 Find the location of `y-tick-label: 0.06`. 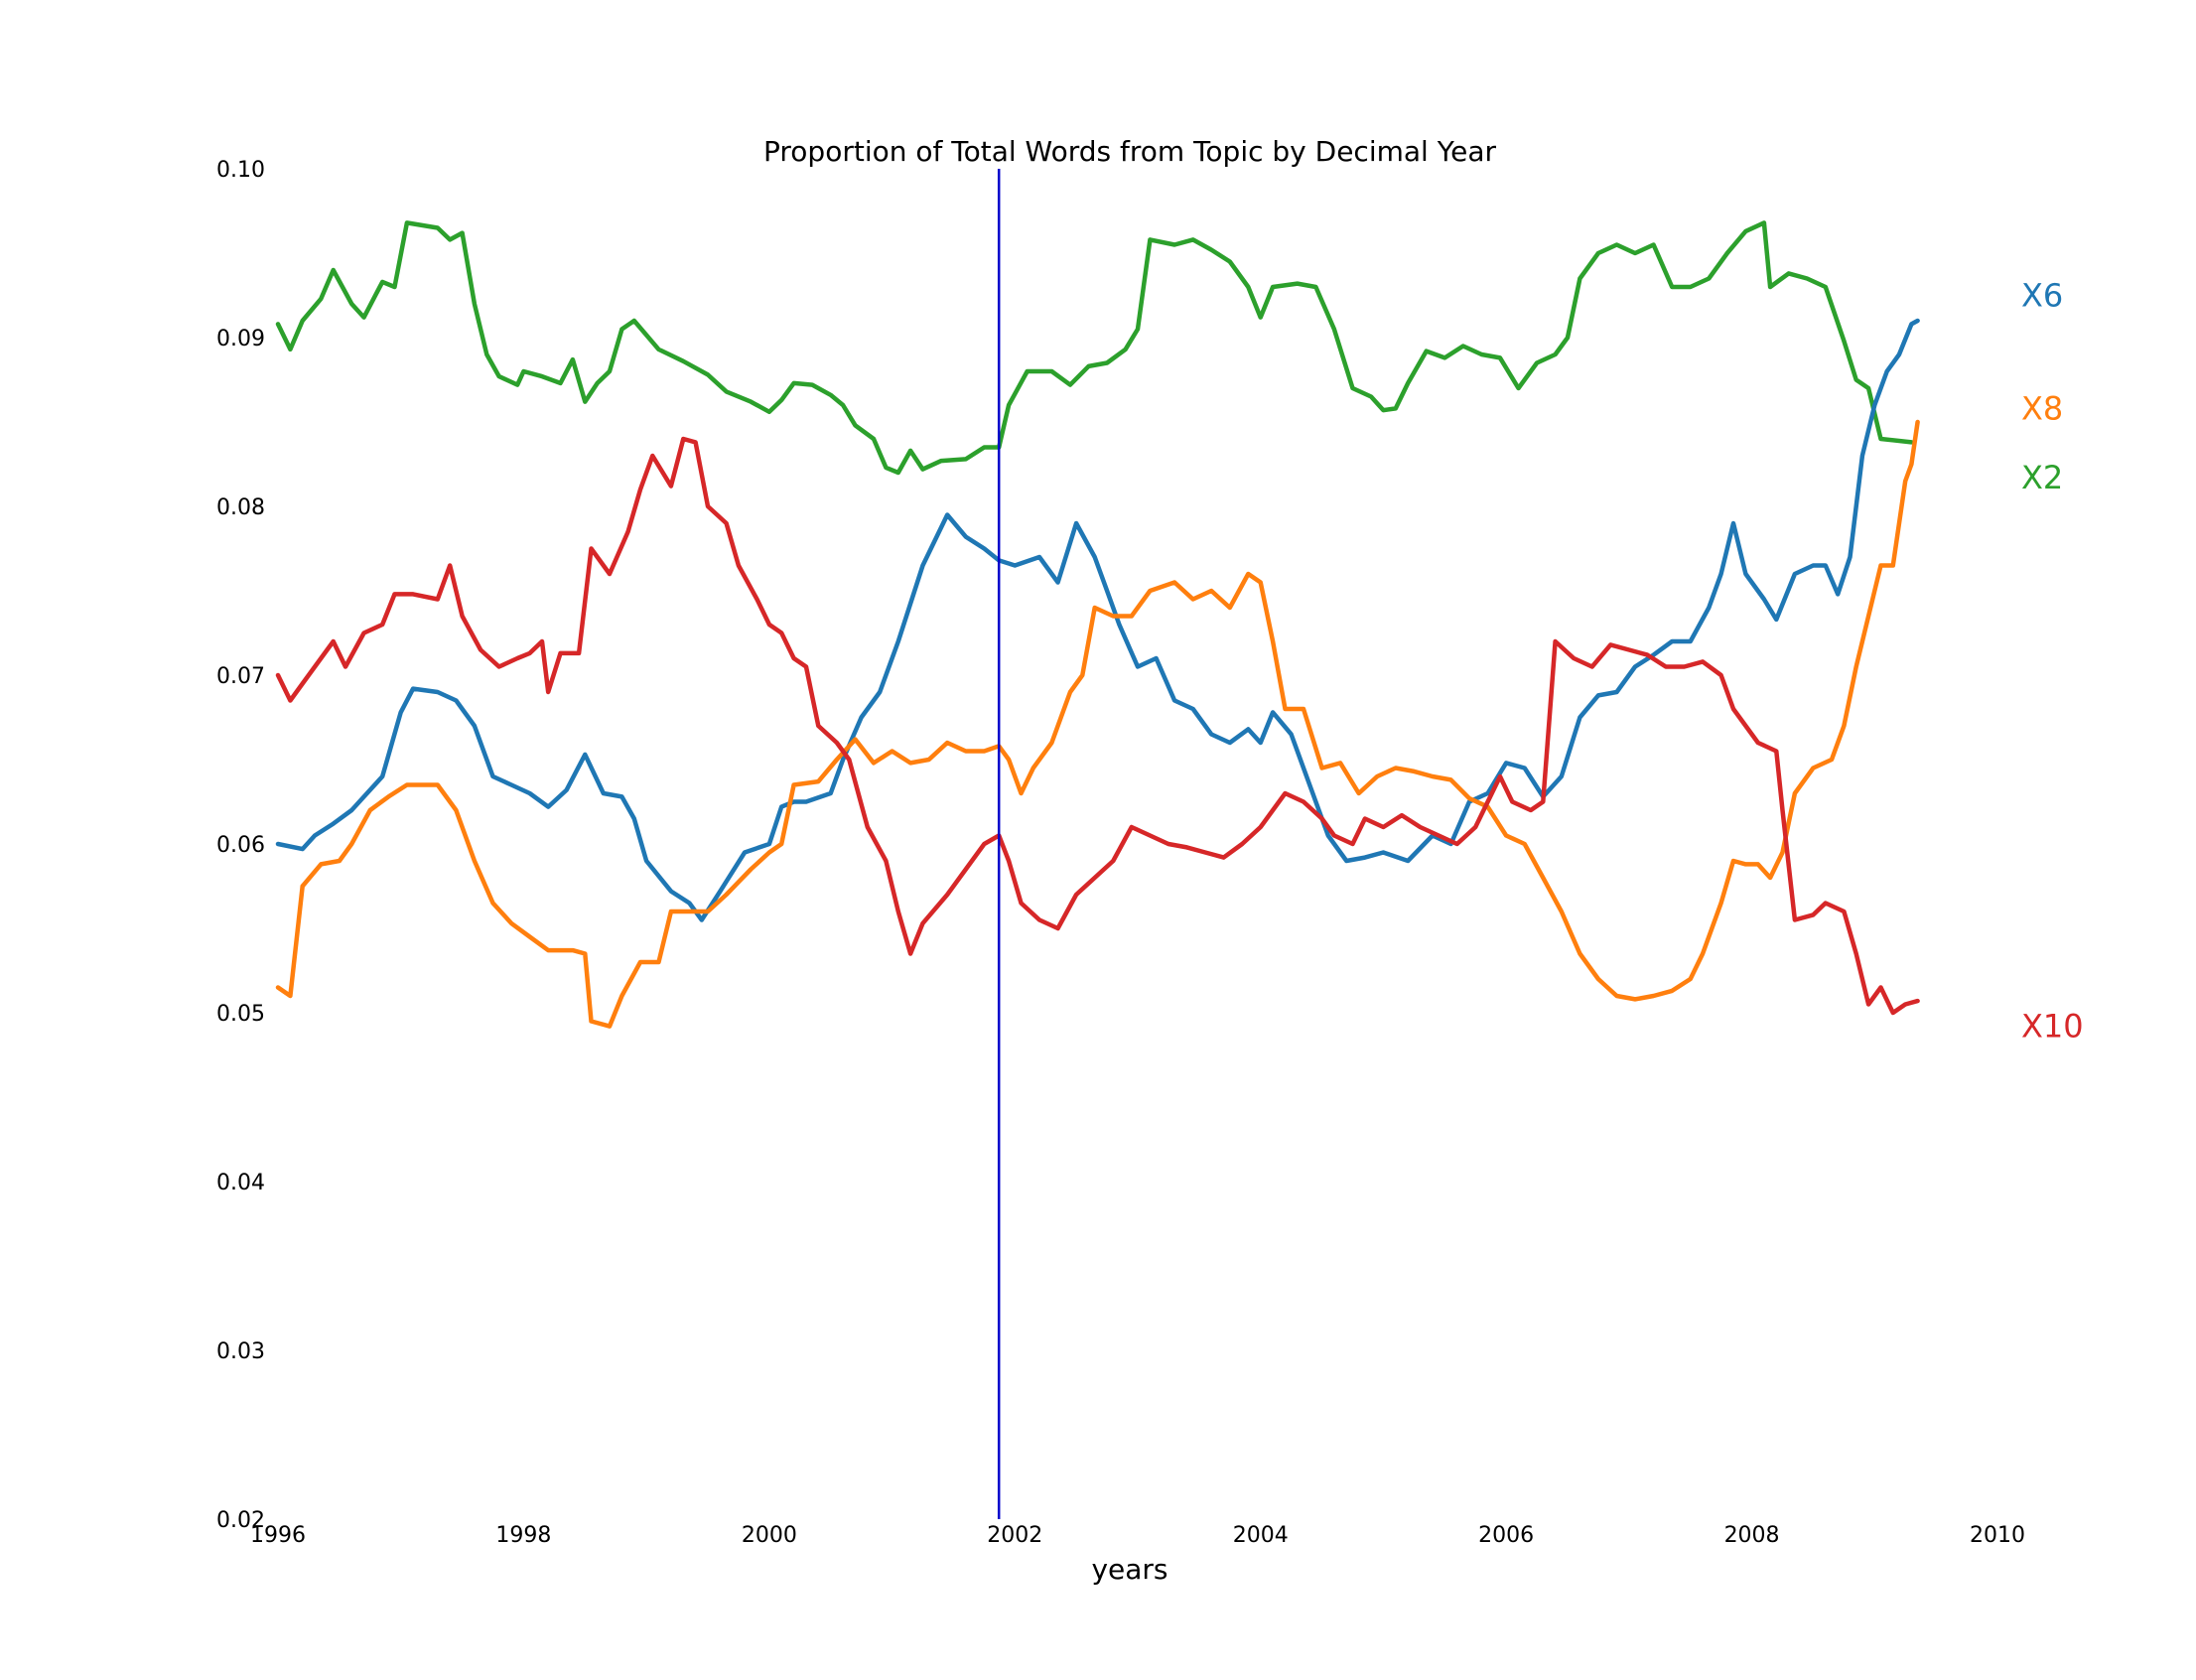

y-tick-label: 0.06 is located at coordinates (240, 845).